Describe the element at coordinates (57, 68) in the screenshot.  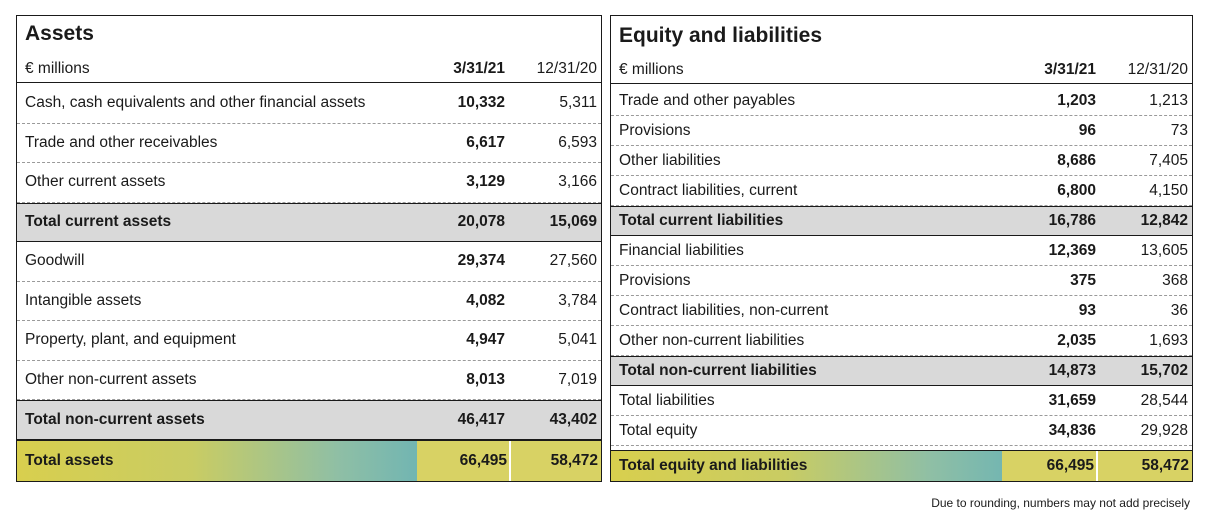
I see `assets-unit: € millions` at that location.